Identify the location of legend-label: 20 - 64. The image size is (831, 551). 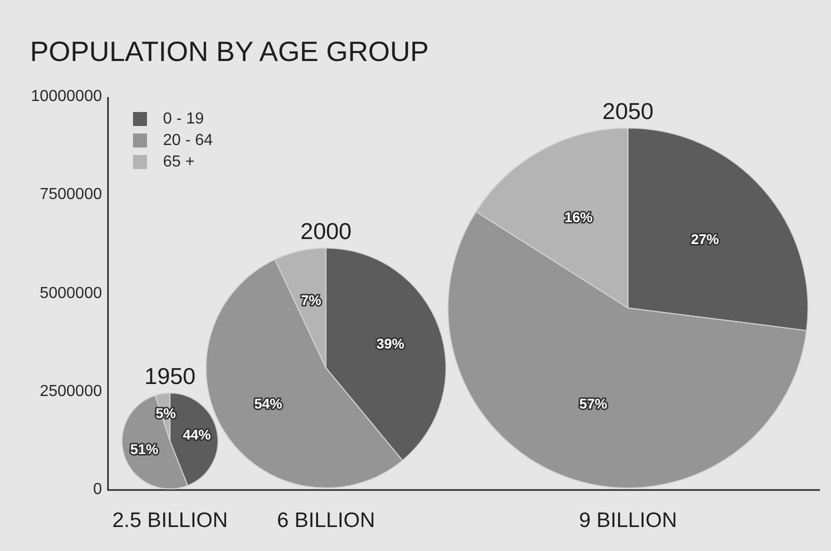
(188, 140).